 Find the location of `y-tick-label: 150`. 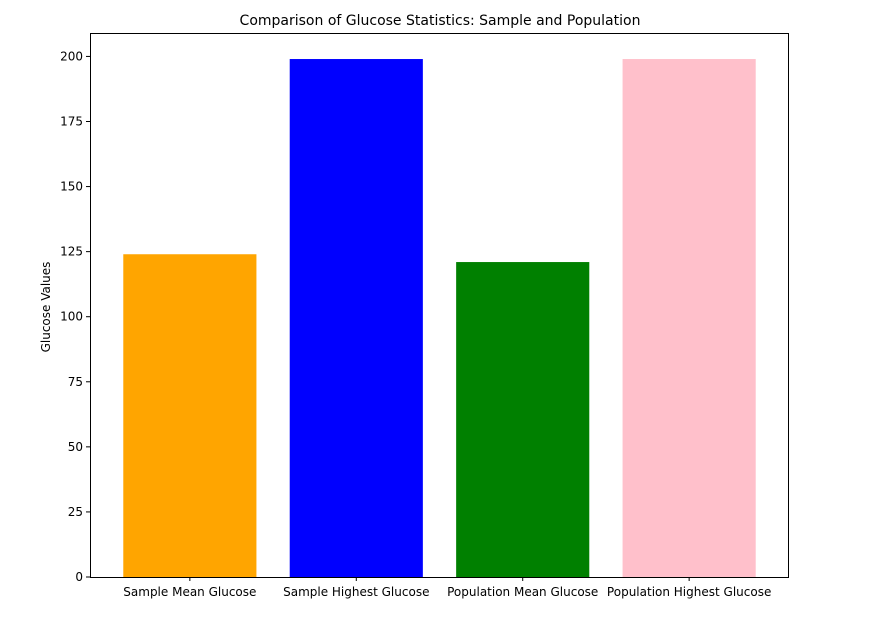

y-tick-label: 150 is located at coordinates (71, 187).